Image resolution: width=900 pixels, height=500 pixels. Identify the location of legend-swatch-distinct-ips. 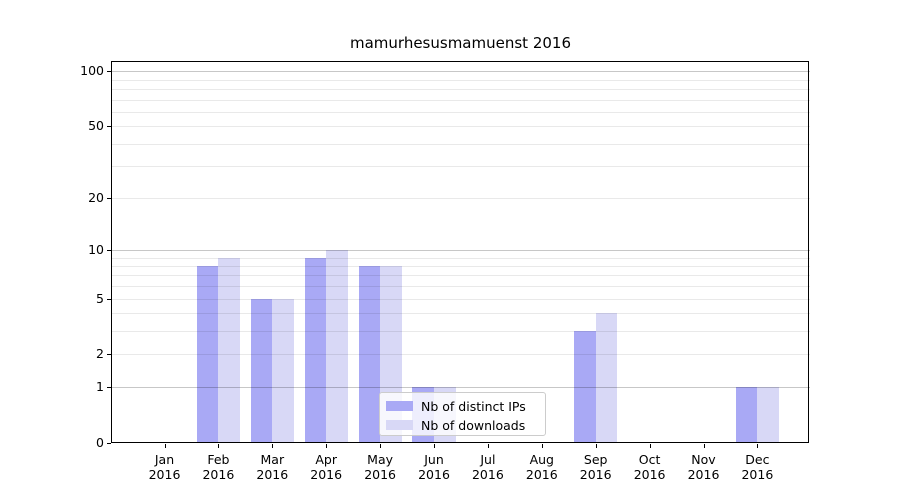
(399, 406).